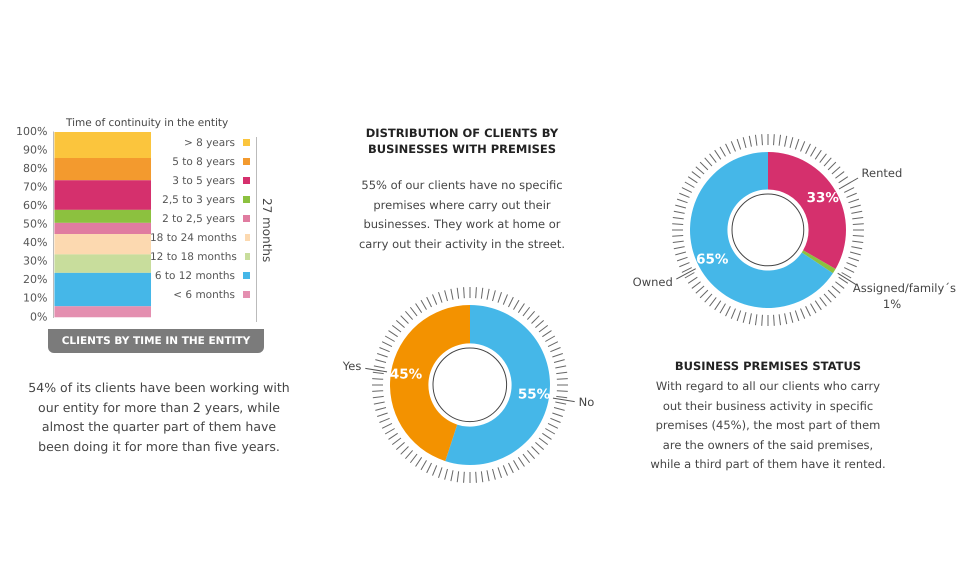 Image resolution: width=960 pixels, height=575 pixels. What do you see at coordinates (35, 224) in the screenshot?
I see `y-tick-label: 50%` at bounding box center [35, 224].